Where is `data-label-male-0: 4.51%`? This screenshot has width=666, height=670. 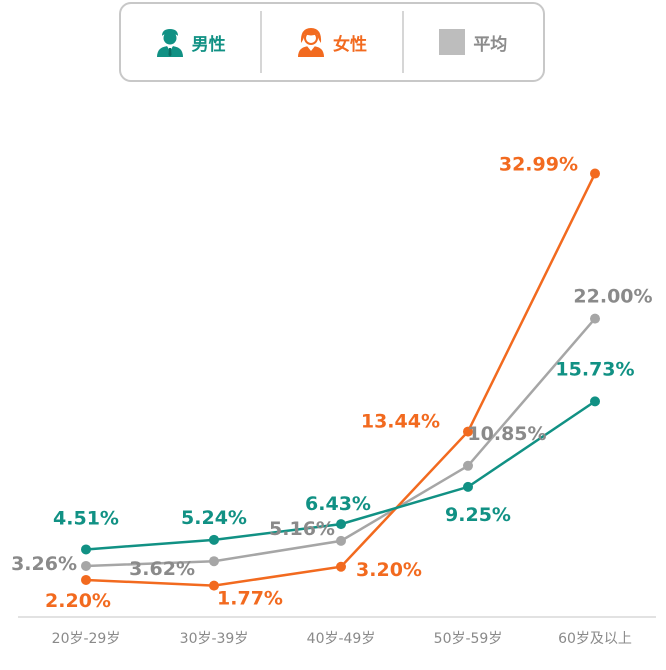
data-label-male-0: 4.51% is located at coordinates (86, 518).